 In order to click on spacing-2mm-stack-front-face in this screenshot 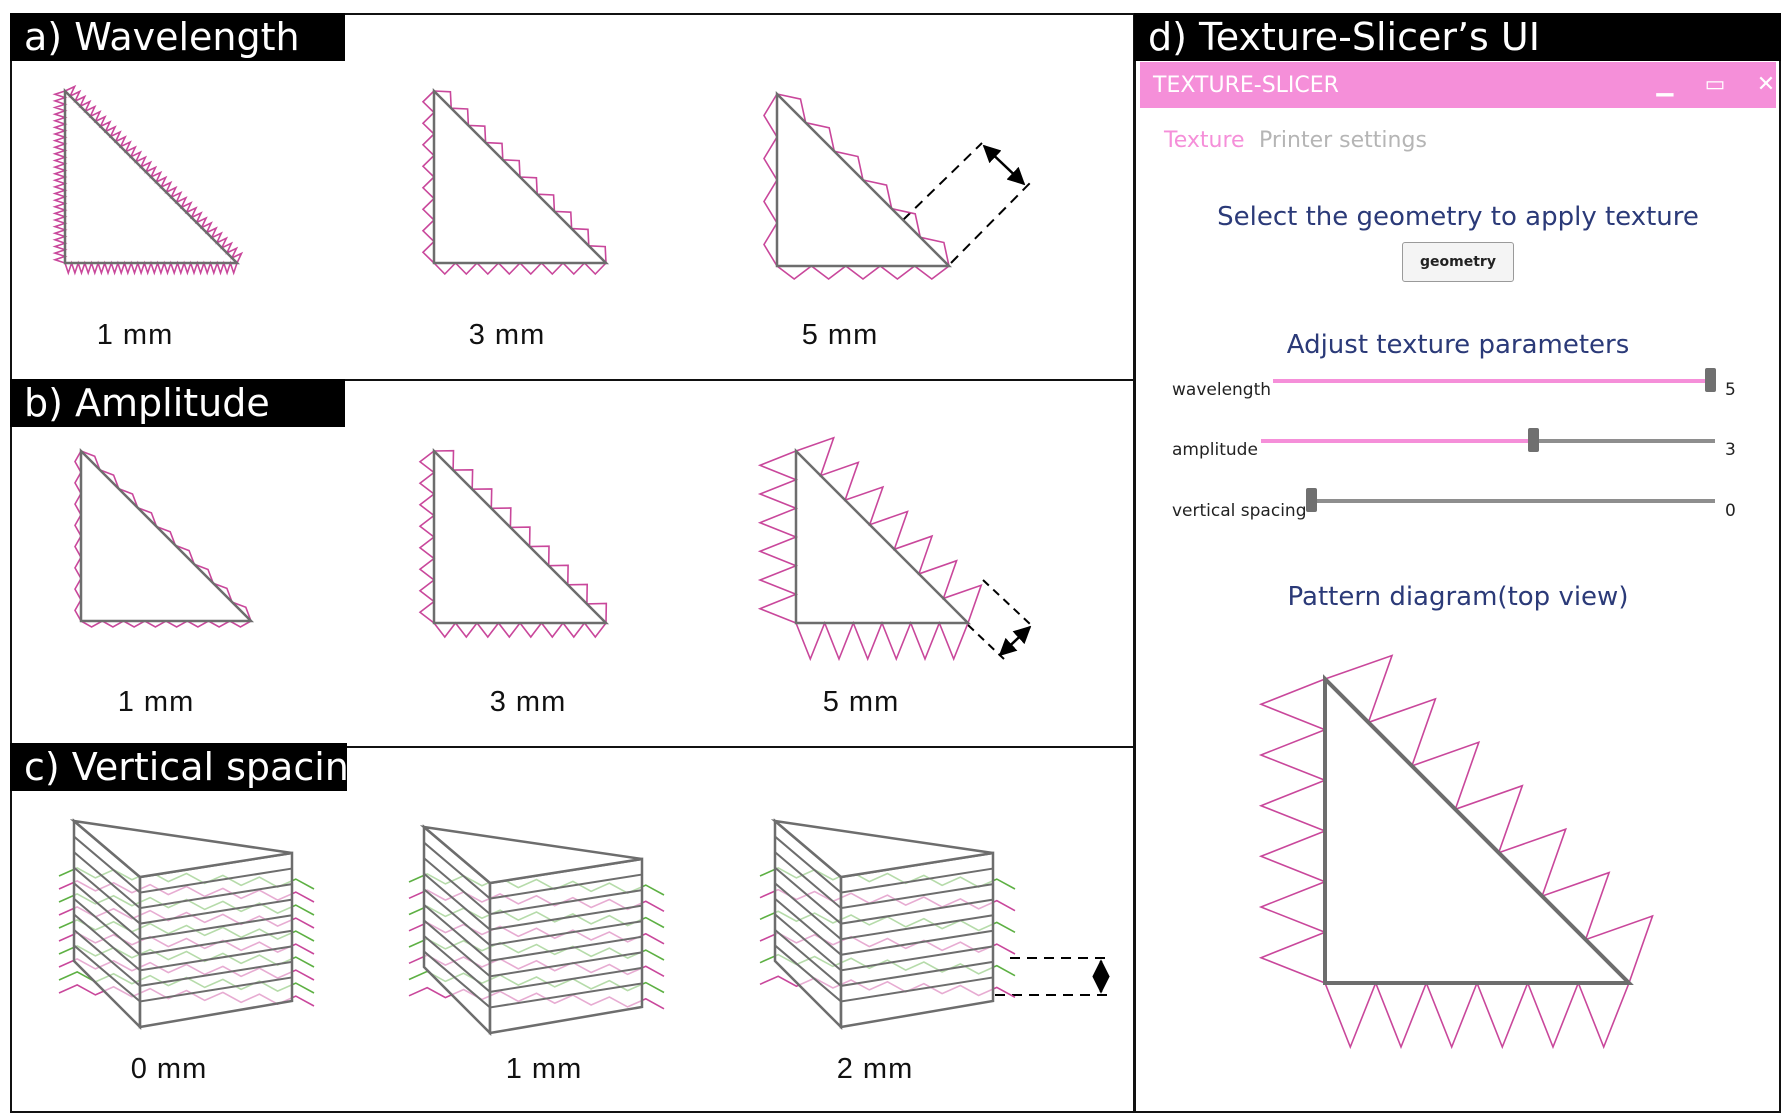, I will do `click(917, 940)`.